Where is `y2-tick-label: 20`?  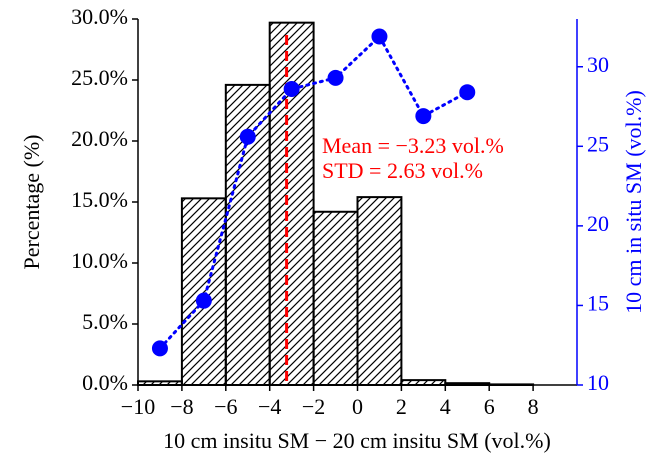 y2-tick-label: 20 is located at coordinates (598, 223).